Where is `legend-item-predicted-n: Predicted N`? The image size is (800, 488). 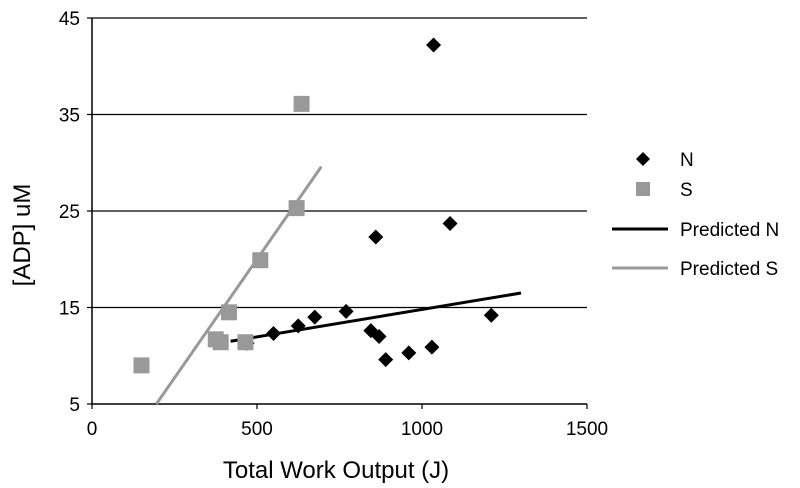 legend-item-predicted-n: Predicted N is located at coordinates (695, 230).